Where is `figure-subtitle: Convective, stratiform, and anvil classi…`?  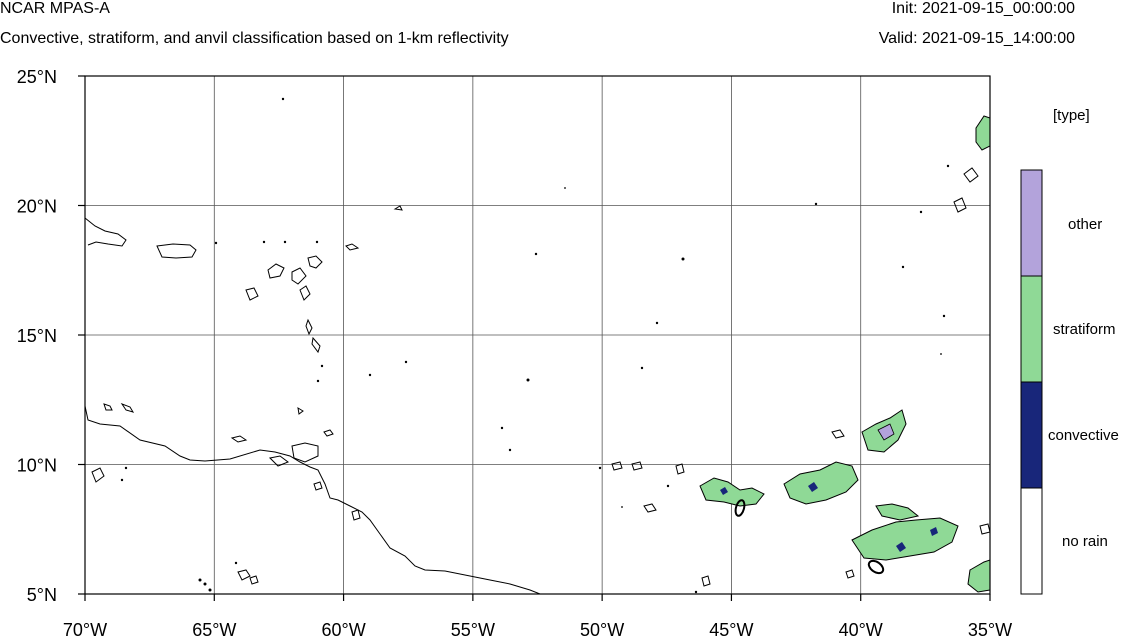
figure-subtitle: Convective, stratiform, and anvil classi… is located at coordinates (254, 38).